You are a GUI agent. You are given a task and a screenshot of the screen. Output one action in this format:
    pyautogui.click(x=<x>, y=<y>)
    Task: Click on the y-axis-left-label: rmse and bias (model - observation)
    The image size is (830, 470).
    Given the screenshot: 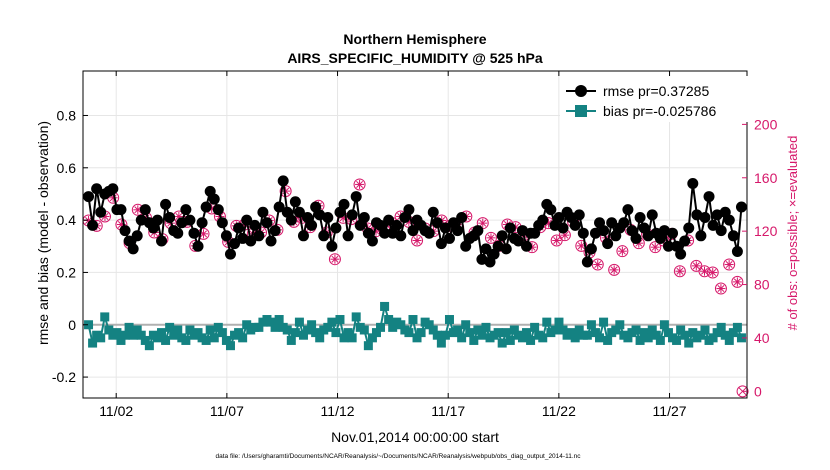 What is the action you would take?
    pyautogui.click(x=43, y=233)
    